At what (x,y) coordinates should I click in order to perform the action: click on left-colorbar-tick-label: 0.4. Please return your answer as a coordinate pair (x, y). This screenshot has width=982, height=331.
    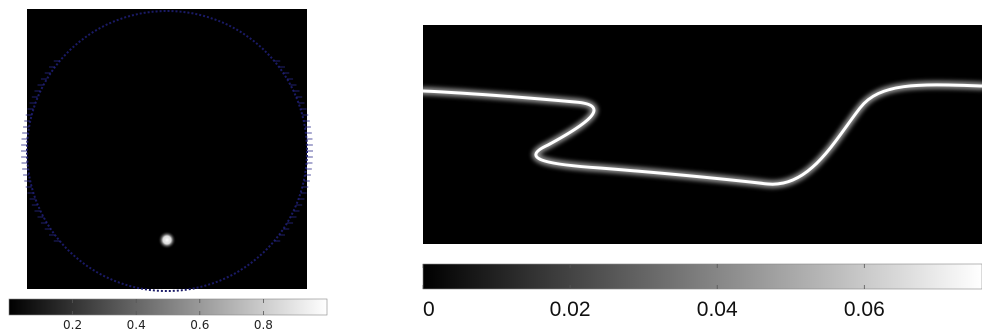
    Looking at the image, I should click on (136, 324).